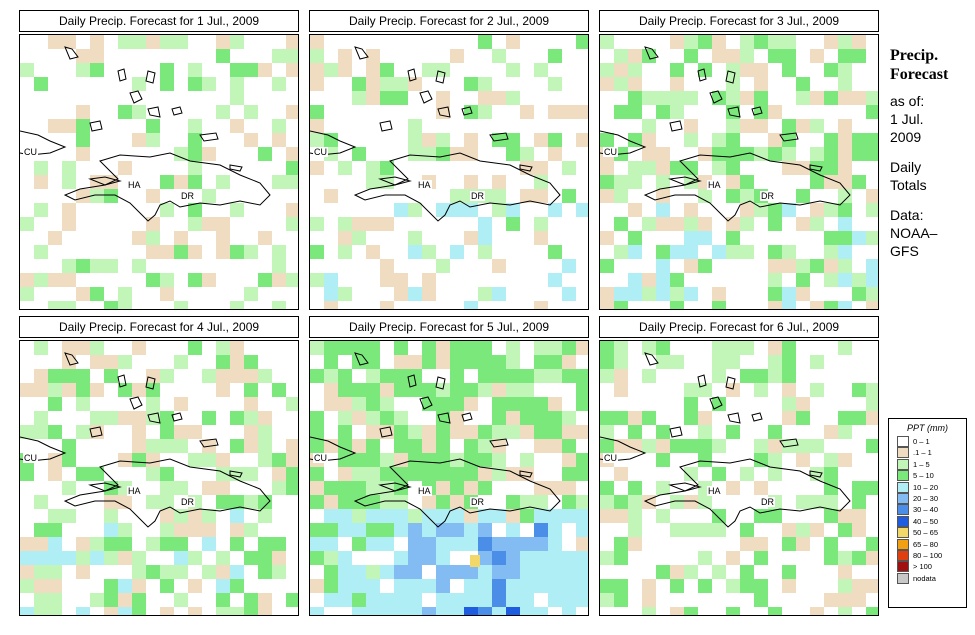 Image resolution: width=975 pixels, height=635 pixels. I want to click on legend-swatch, so click(903, 464).